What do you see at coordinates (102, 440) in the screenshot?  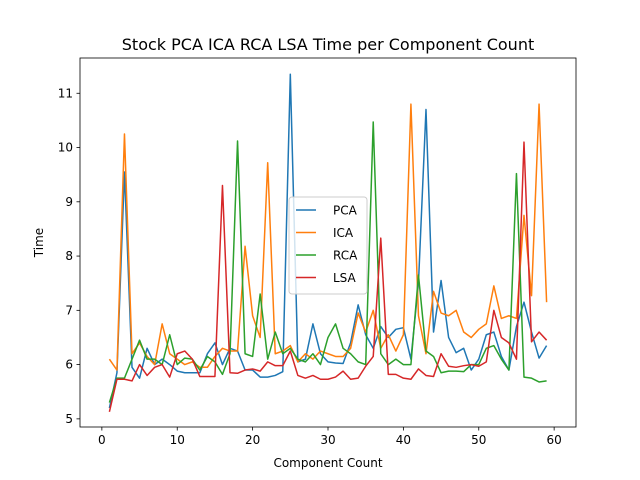 I see `x-tick-label: 0` at bounding box center [102, 440].